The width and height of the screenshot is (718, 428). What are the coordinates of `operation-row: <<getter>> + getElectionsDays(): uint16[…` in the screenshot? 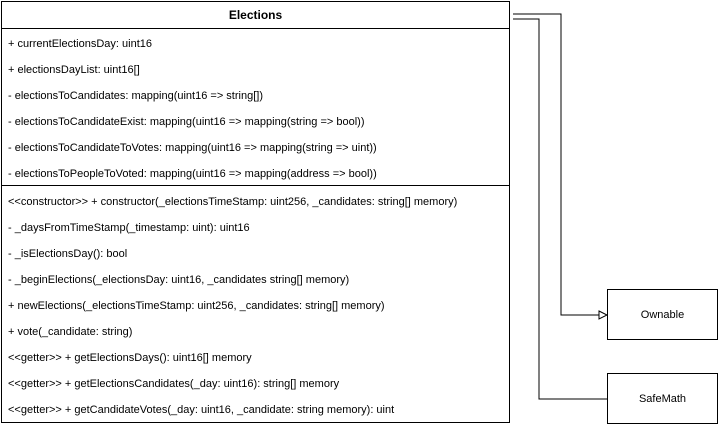 It's located at (130, 358).